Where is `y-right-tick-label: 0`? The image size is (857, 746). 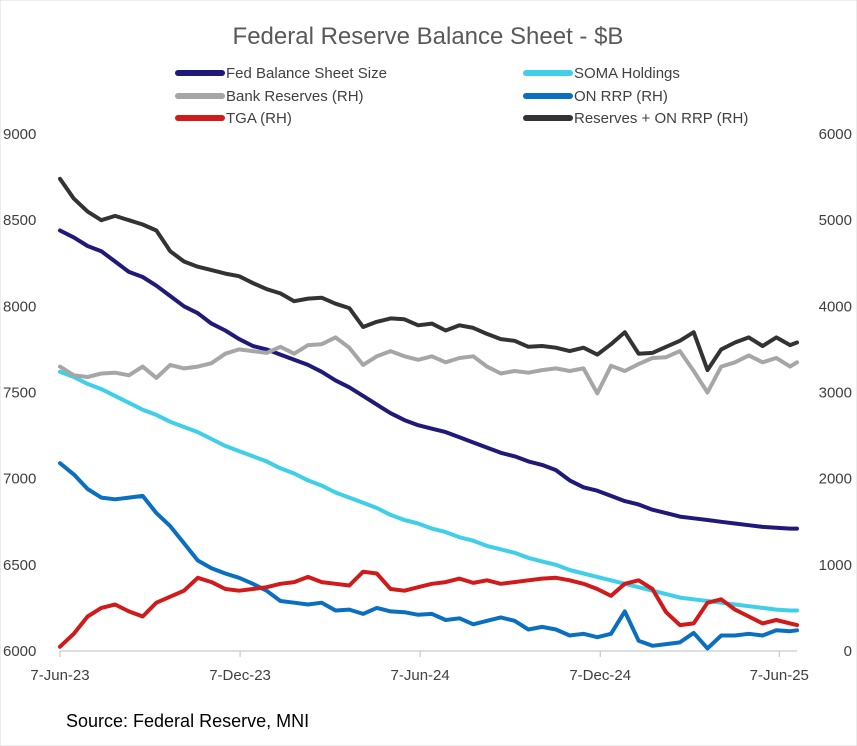 y-right-tick-label: 0 is located at coordinates (848, 651).